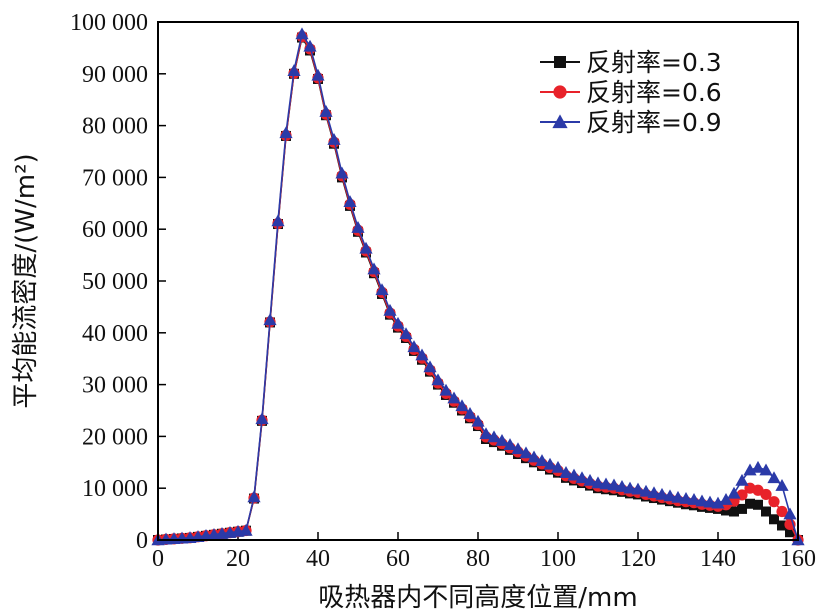 The height and width of the screenshot is (616, 832). Describe the element at coordinates (398, 559) in the screenshot. I see `x-tick-label: 60` at that location.